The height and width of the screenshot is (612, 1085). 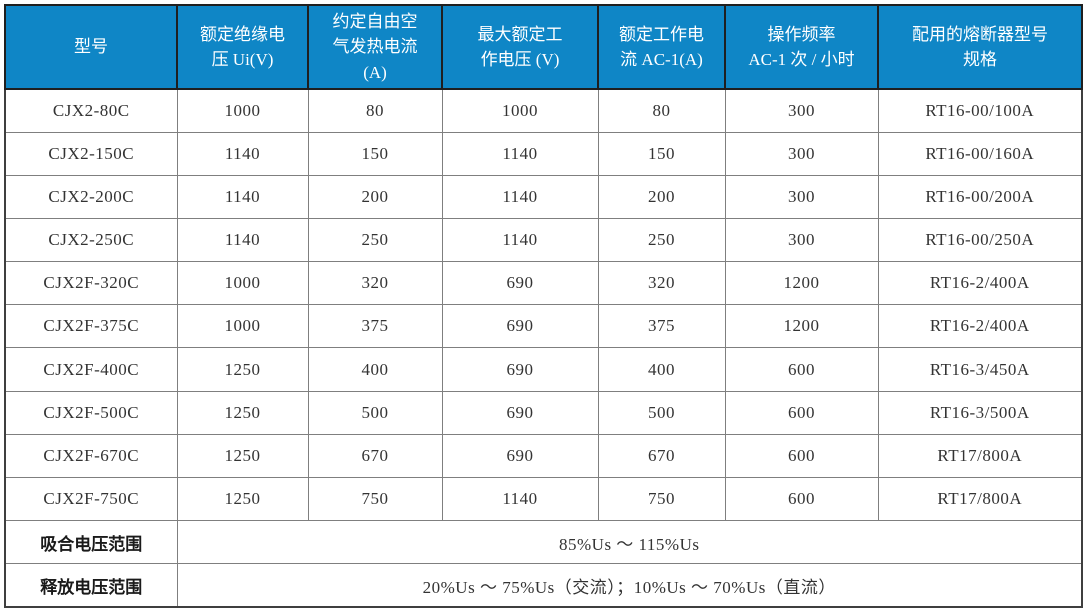 I want to click on model-cell: CJX2F-750C, so click(x=91, y=499).